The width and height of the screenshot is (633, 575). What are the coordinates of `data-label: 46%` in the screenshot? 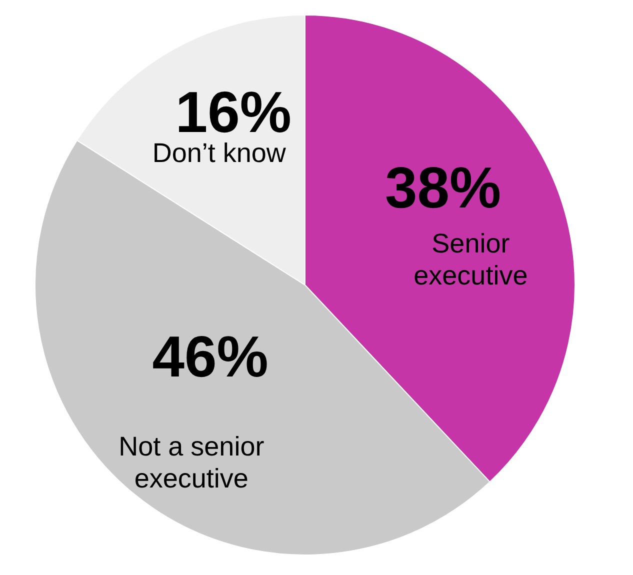 It's located at (210, 357).